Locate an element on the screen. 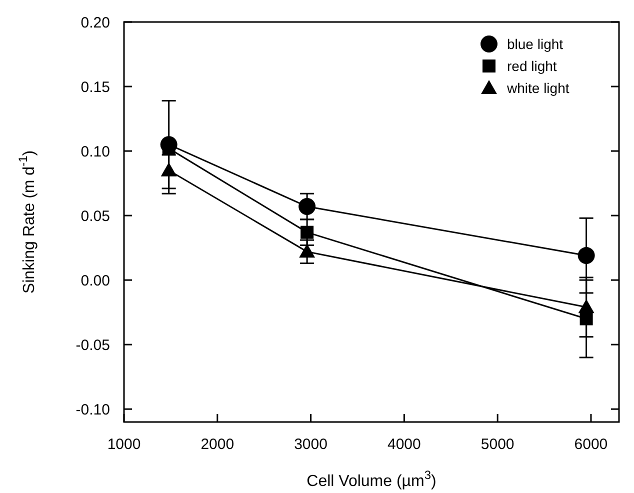 The image size is (634, 493). x-tick-label: 5000 is located at coordinates (497, 444).